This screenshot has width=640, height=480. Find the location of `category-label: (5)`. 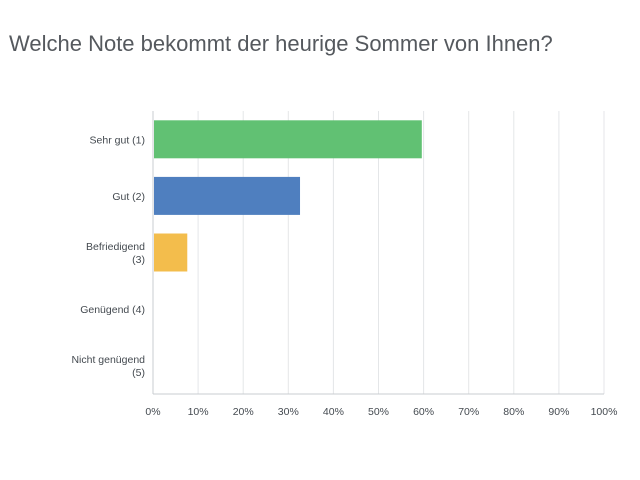

category-label: (5) is located at coordinates (138, 373).